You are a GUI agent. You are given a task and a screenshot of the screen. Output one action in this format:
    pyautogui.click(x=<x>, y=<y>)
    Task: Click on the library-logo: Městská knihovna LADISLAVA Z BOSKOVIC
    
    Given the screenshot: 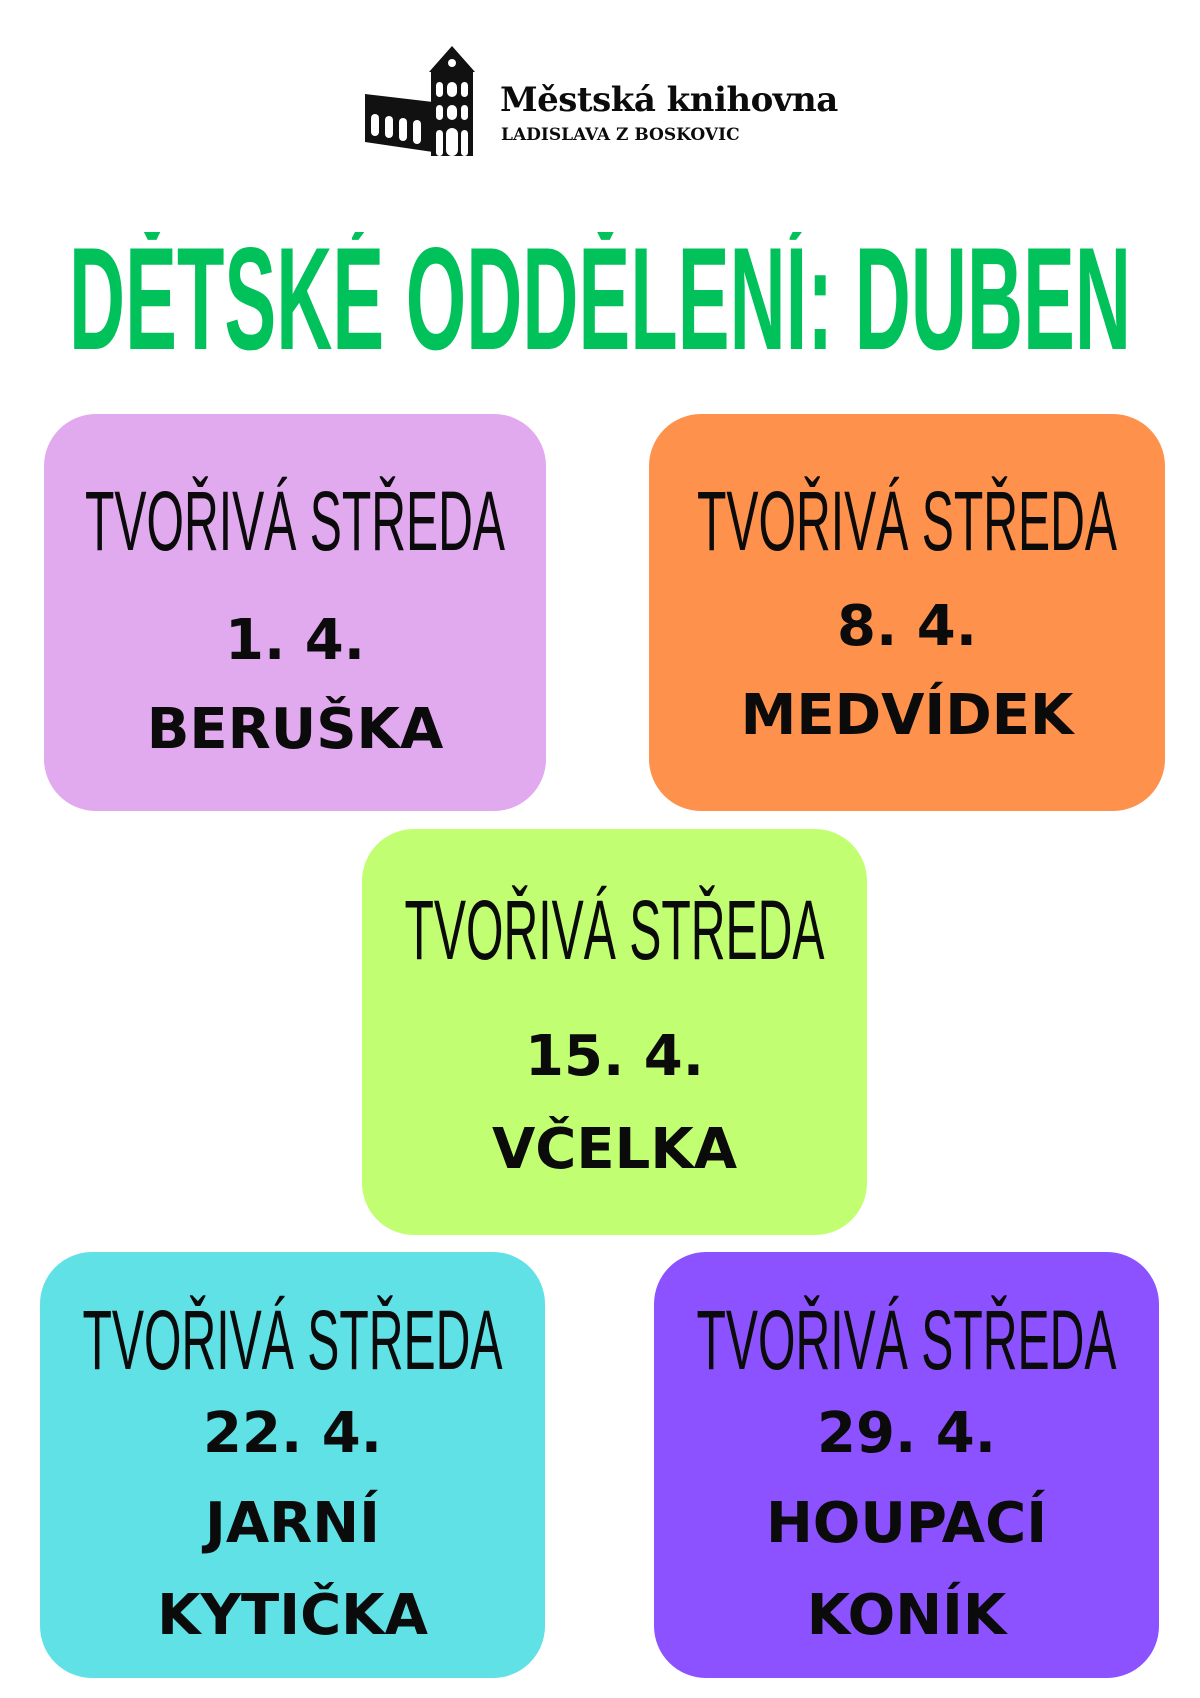 What is the action you would take?
    pyautogui.click(x=605, y=100)
    